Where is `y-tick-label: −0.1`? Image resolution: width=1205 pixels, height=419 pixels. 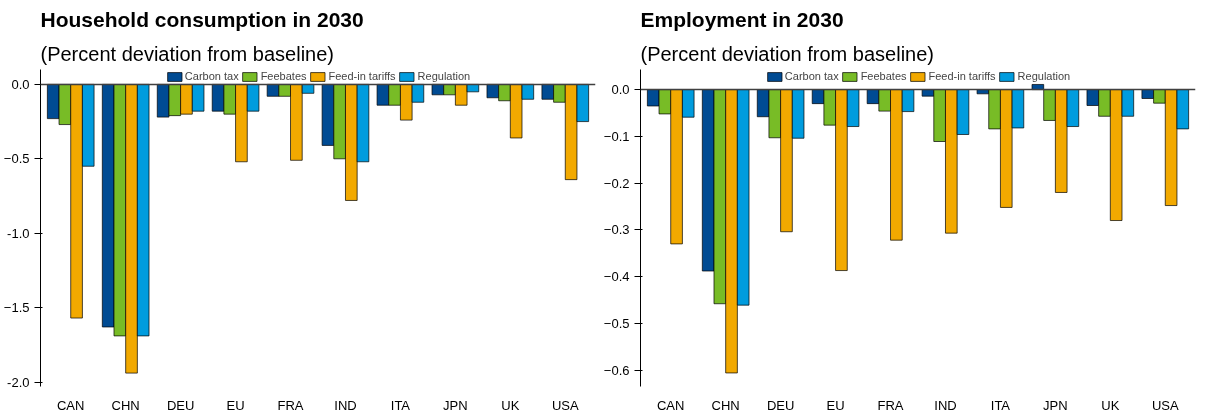
y-tick-label: −0.1 is located at coordinates (616, 136).